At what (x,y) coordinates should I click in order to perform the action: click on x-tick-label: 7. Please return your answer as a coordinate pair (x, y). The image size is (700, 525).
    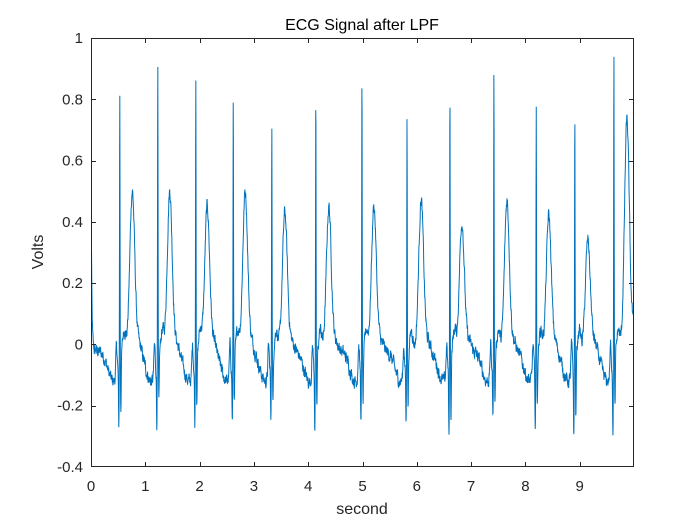
    Looking at the image, I should click on (471, 486).